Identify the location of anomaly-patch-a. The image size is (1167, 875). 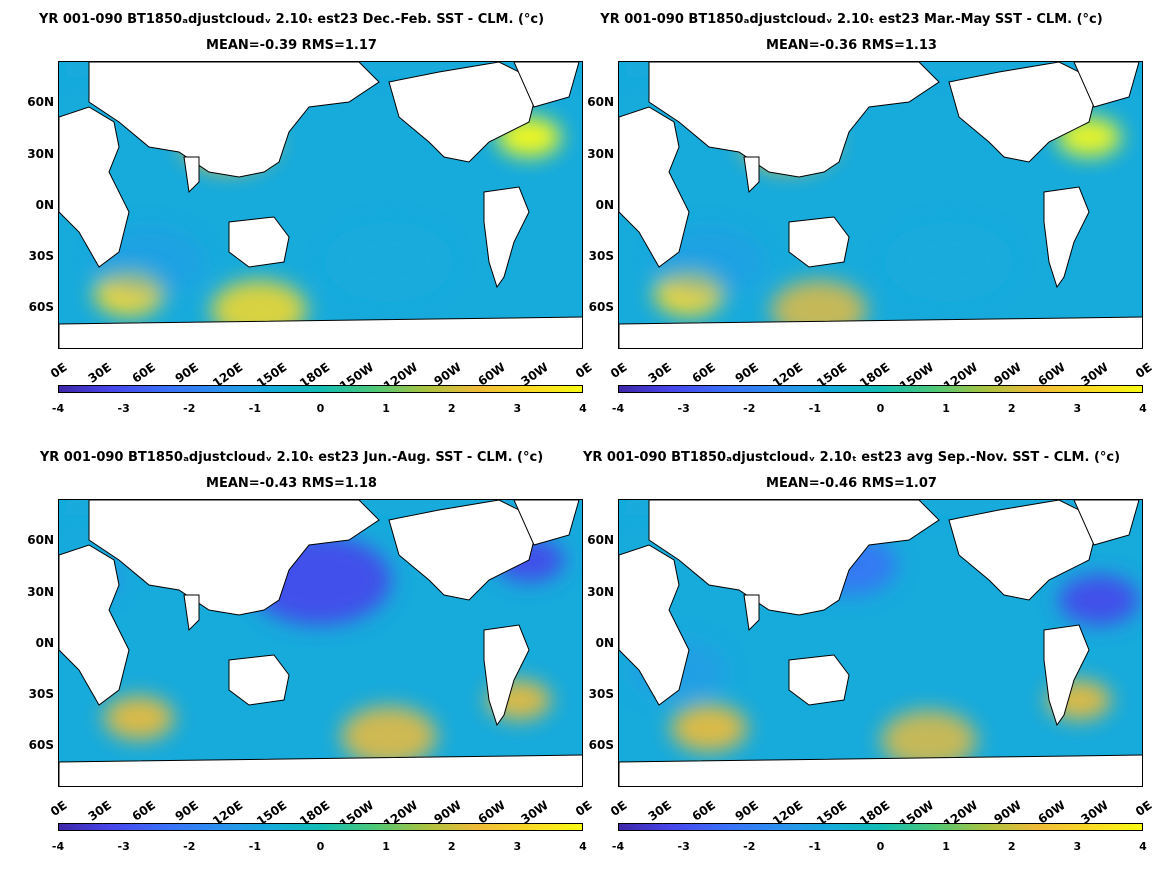
(709, 728).